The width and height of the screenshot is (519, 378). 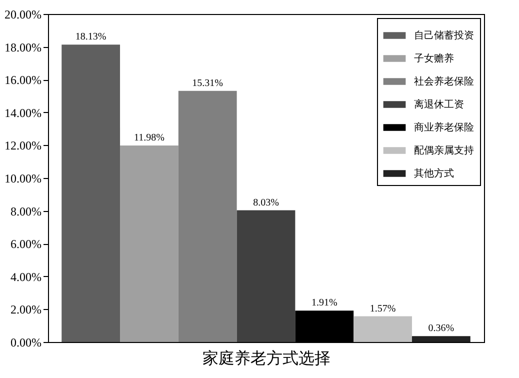 What do you see at coordinates (208, 83) in the screenshot?
I see `data-label: 15.31%` at bounding box center [208, 83].